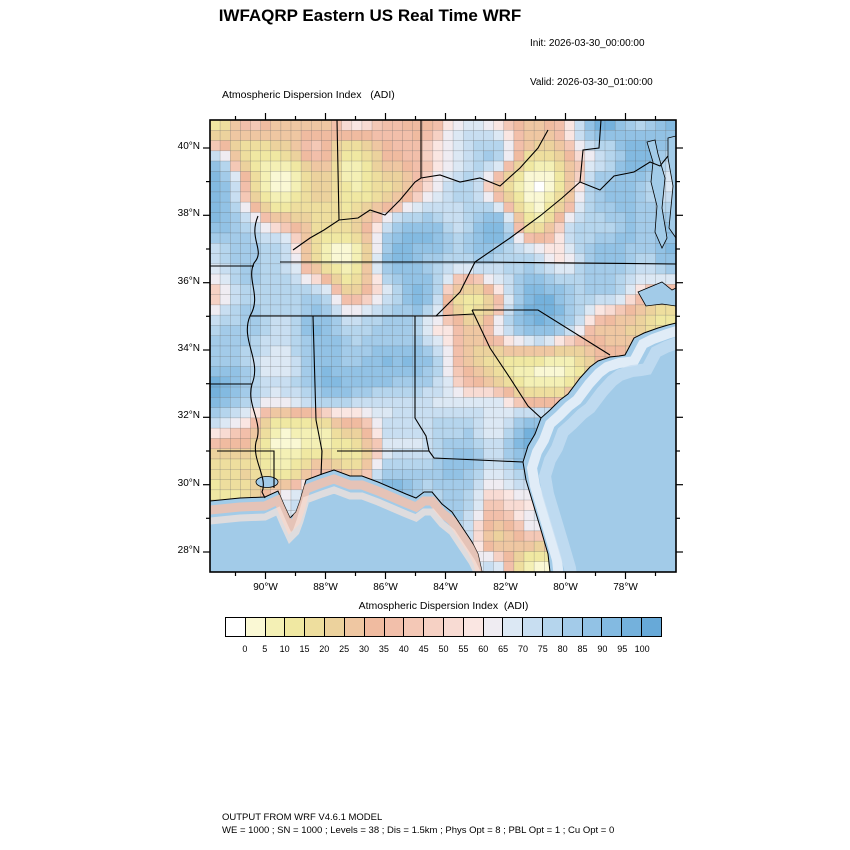 The height and width of the screenshot is (850, 850). Describe the element at coordinates (522, 649) in the screenshot. I see `colorbar-tick-label: 70` at that location.